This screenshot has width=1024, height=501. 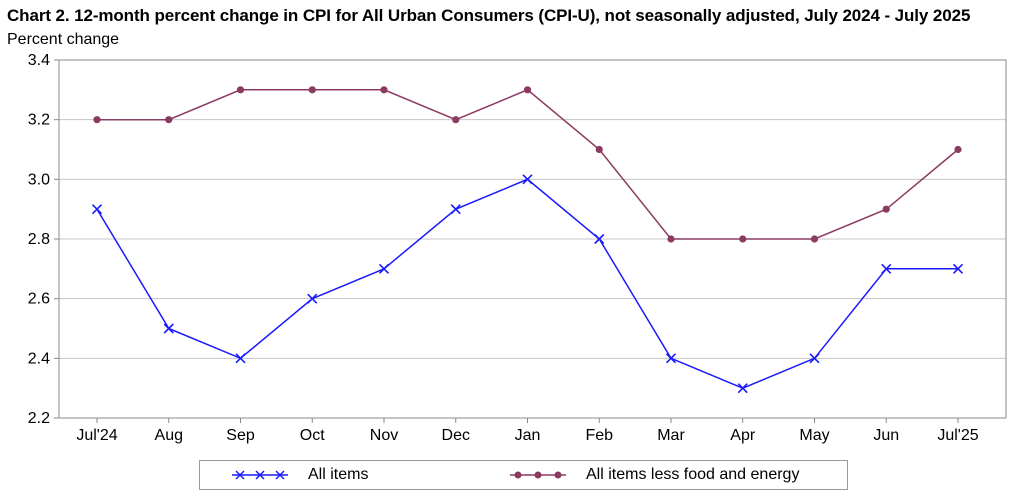 I want to click on legend-item-core: All items less food and energy, so click(x=653, y=475).